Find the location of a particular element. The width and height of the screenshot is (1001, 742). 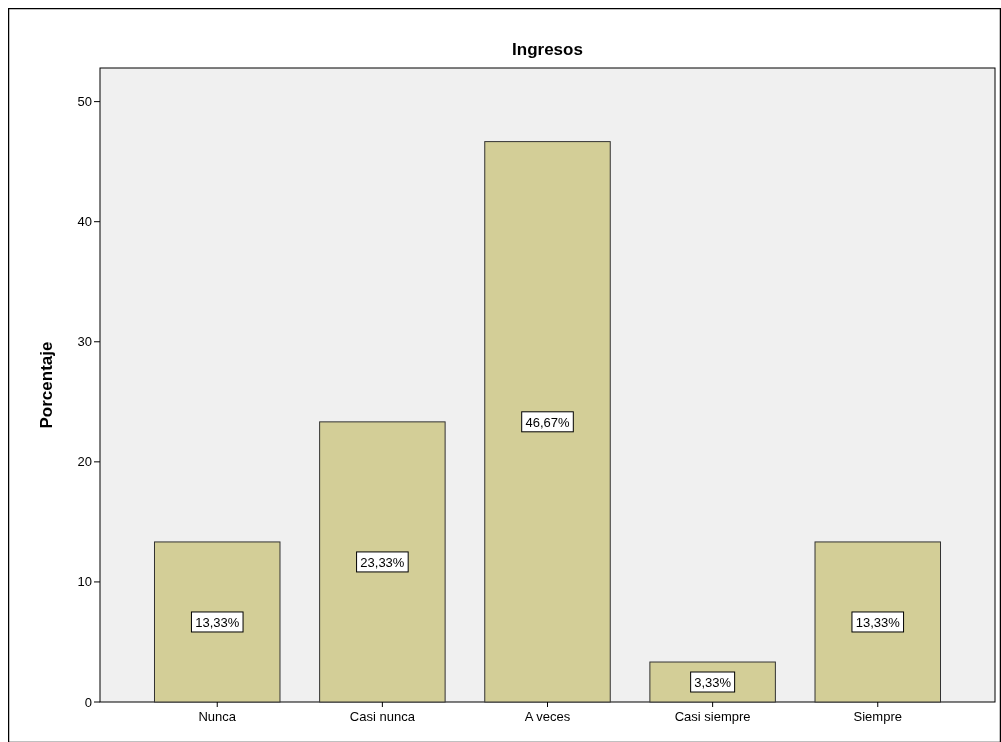

x-tick-label: Casi nunca is located at coordinates (382, 716).